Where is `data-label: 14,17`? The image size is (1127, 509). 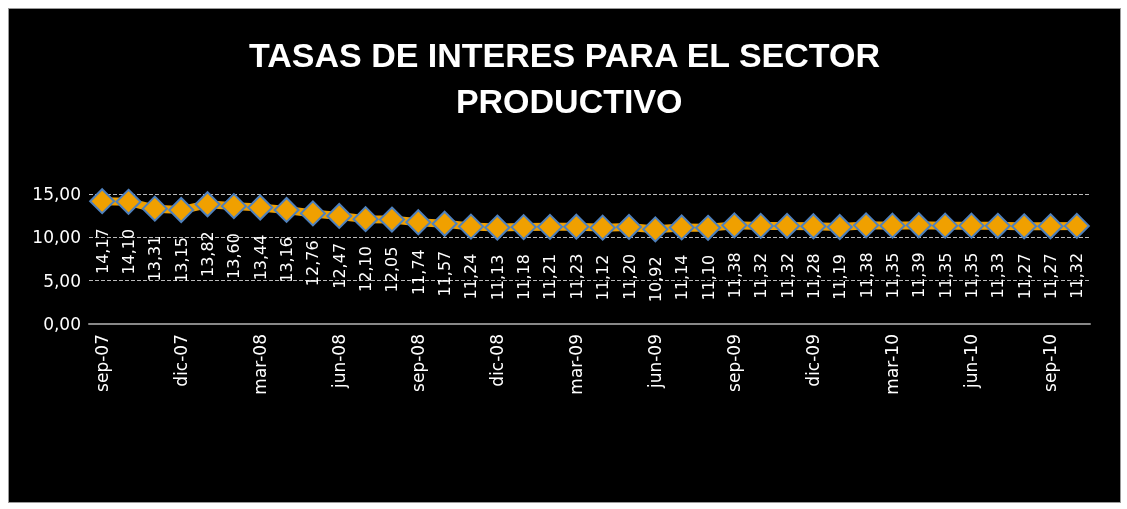
data-label: 14,17 is located at coordinates (102, 251).